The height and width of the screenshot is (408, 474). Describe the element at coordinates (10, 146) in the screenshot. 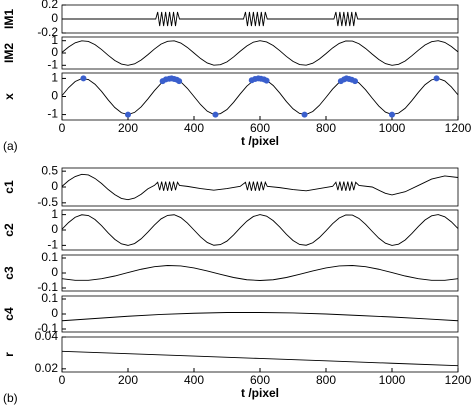

I see `panel-label: (a)` at that location.